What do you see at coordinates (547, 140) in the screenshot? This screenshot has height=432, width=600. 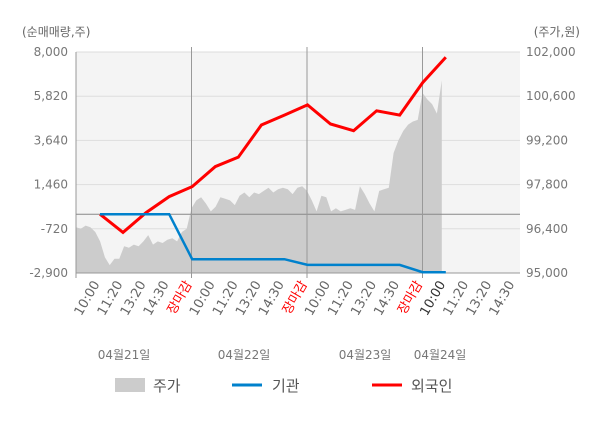 I see `right-tick-label: 99,200` at bounding box center [547, 140].